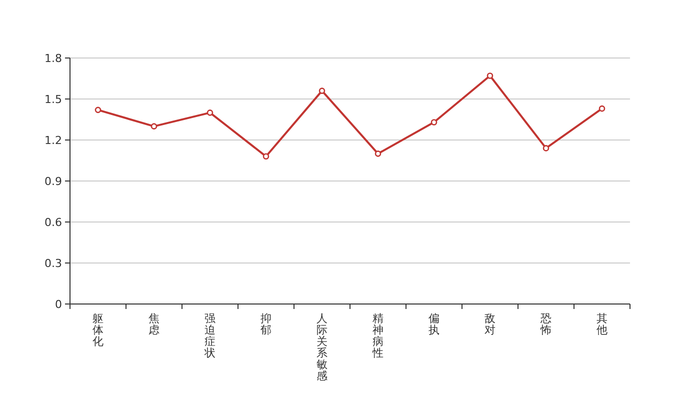 The height and width of the screenshot is (400, 700). Describe the element at coordinates (53, 263) in the screenshot. I see `y-tick-label: 0.3` at that location.